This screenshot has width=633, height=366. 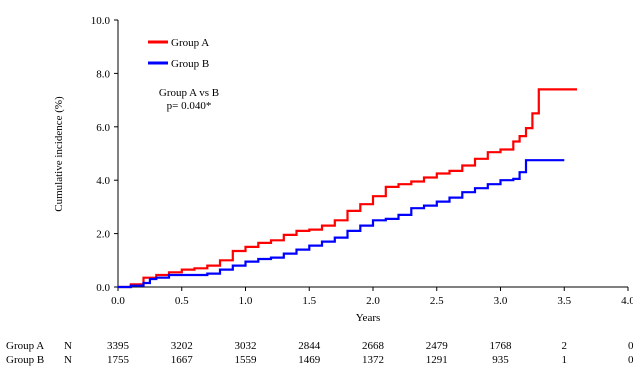 What do you see at coordinates (182, 360) in the screenshot?
I see `risk-table-cell-group-b: 1667` at bounding box center [182, 360].